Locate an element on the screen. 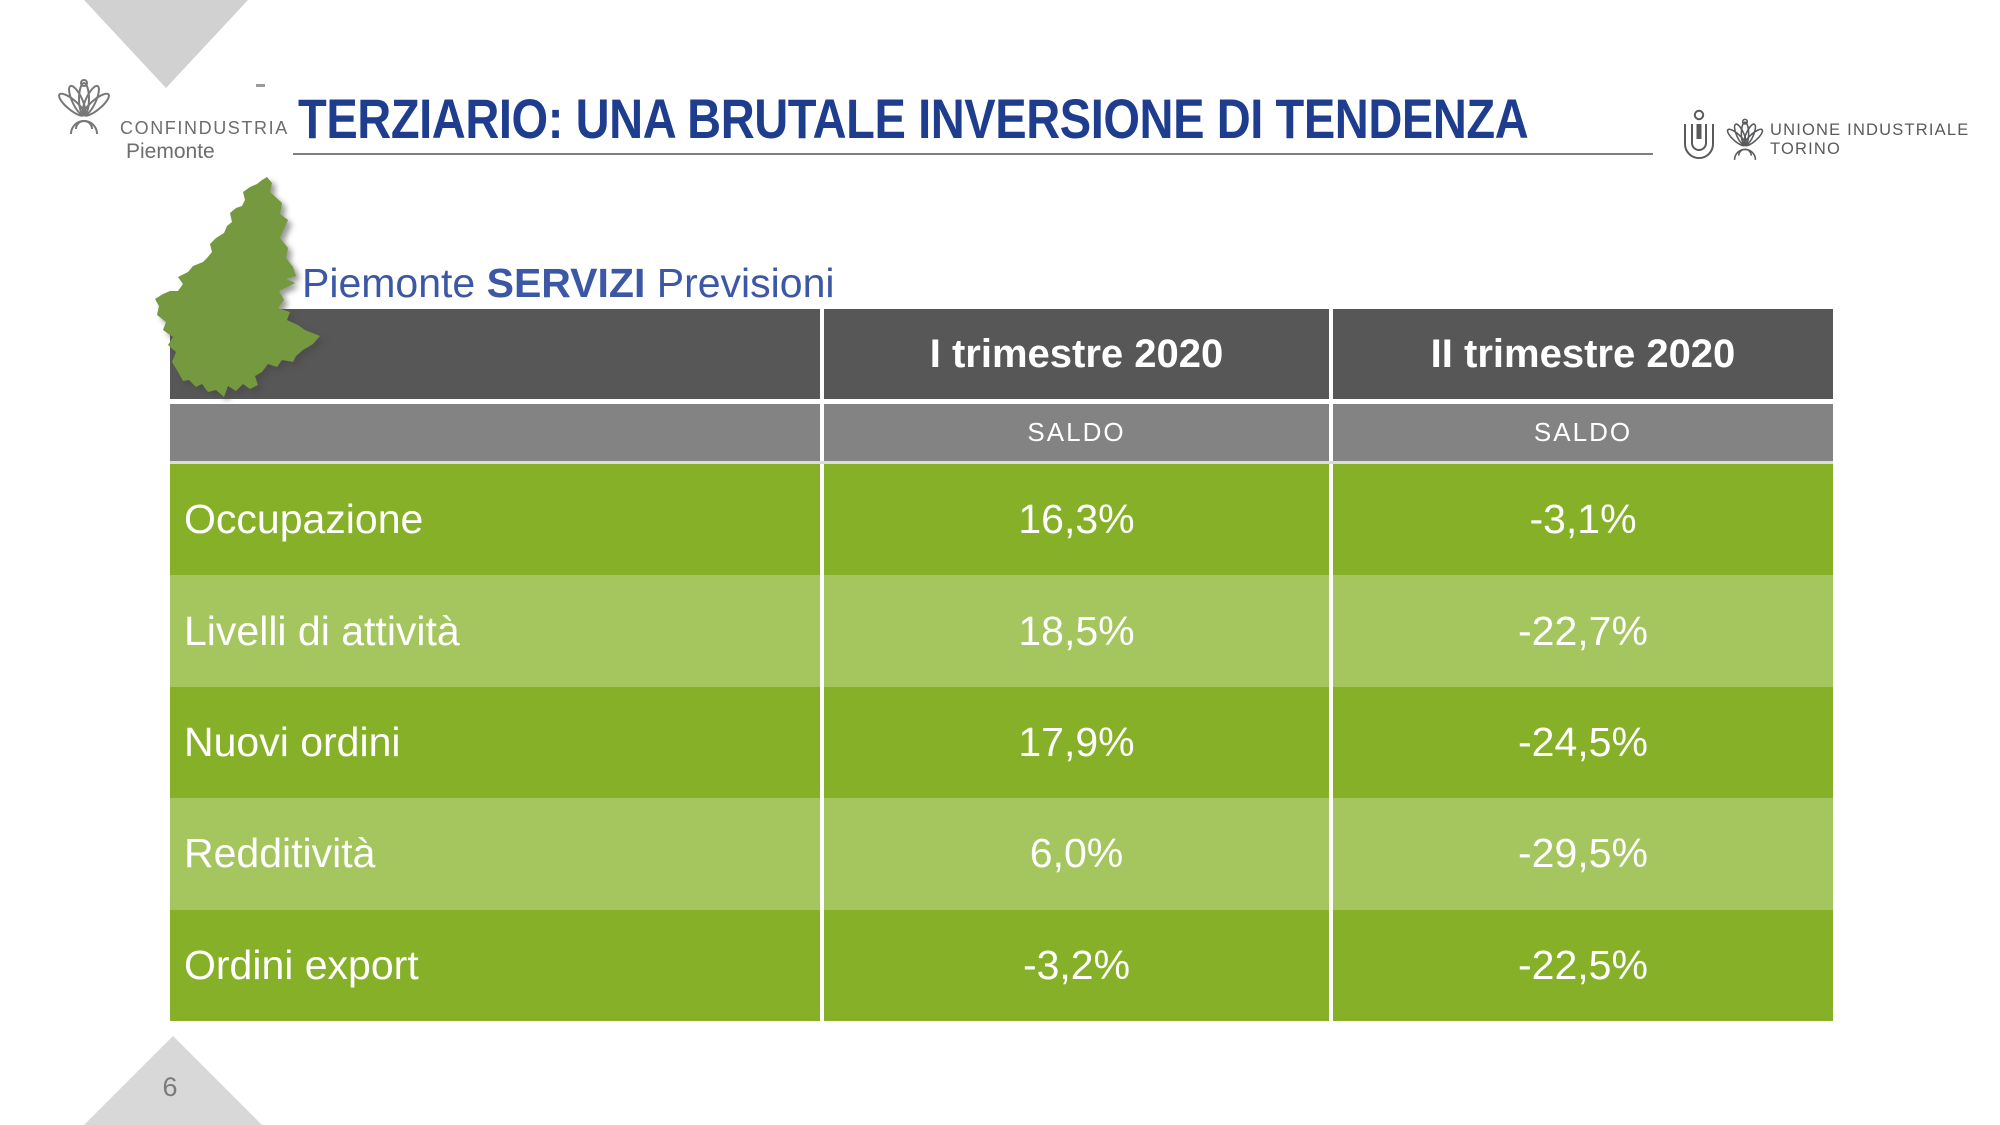  table-caption: Piemonte SERVIZI Previsioni is located at coordinates (568, 283).